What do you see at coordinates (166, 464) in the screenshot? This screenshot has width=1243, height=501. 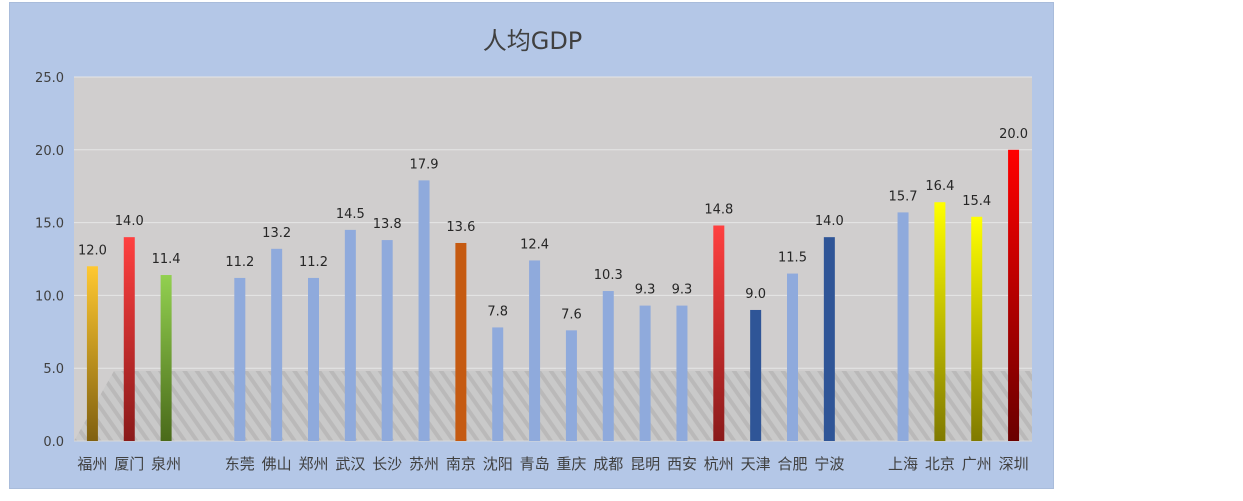 I see `x-category-label: 泉州` at bounding box center [166, 464].